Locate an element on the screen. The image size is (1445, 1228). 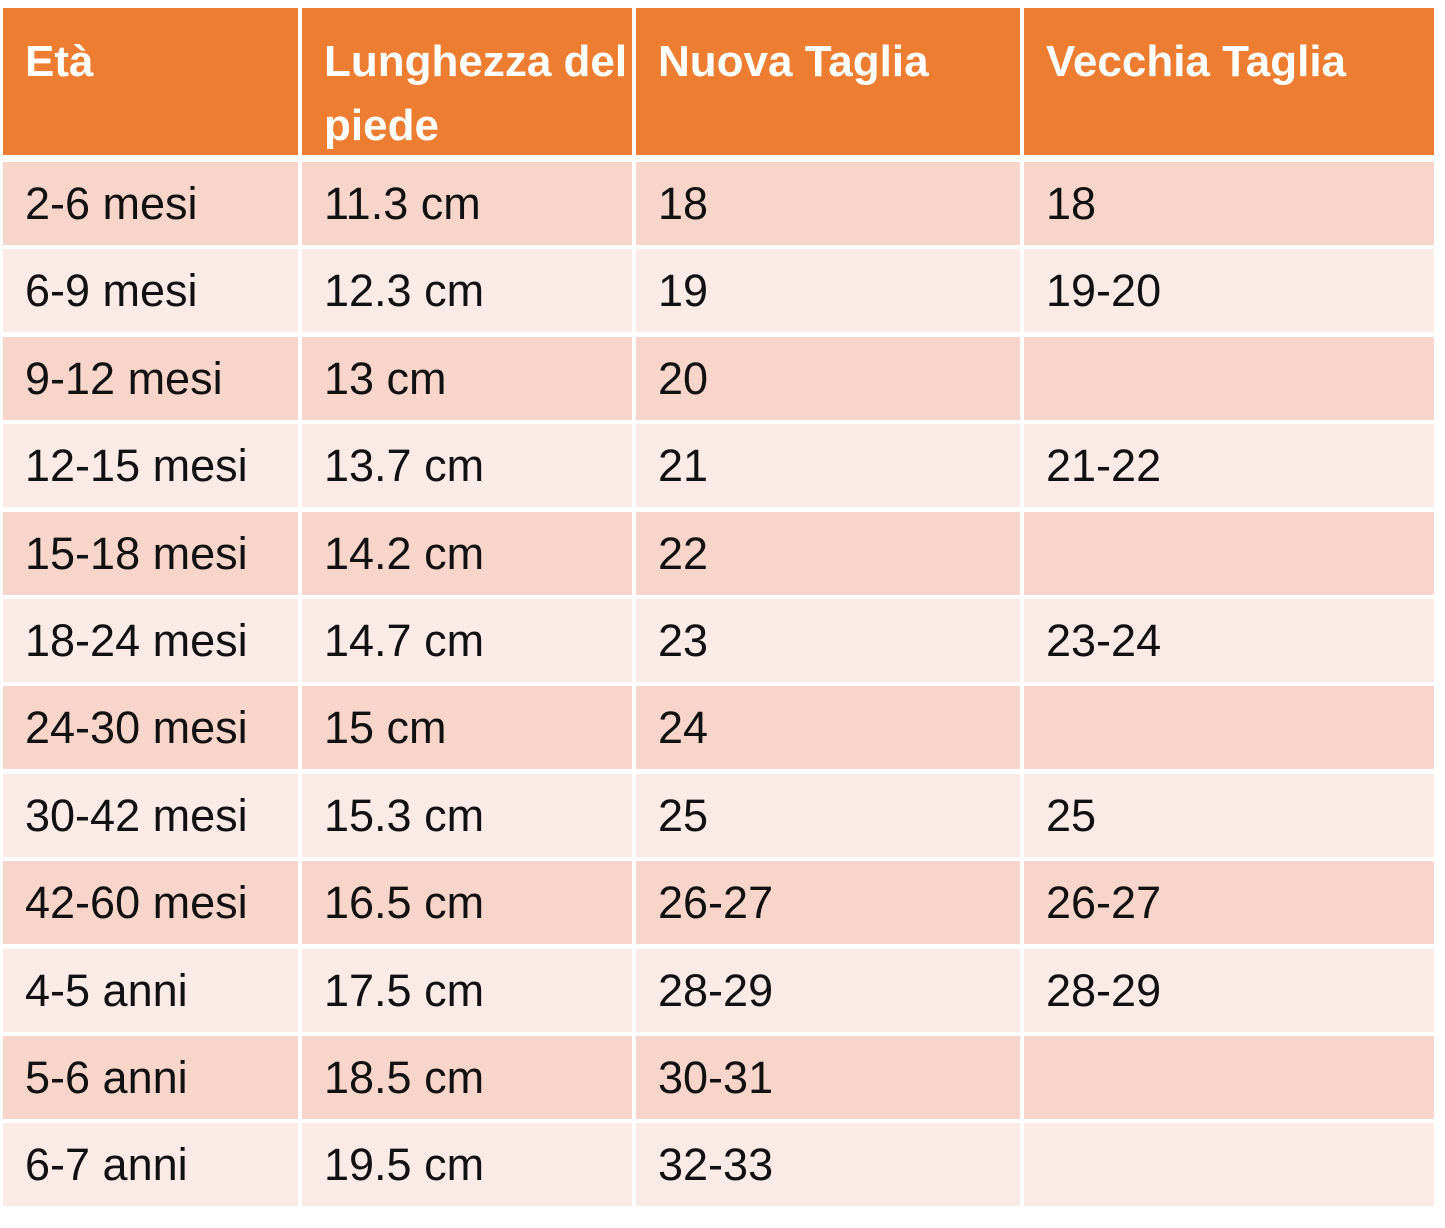
table-cell: 16.5 cm is located at coordinates (467, 902).